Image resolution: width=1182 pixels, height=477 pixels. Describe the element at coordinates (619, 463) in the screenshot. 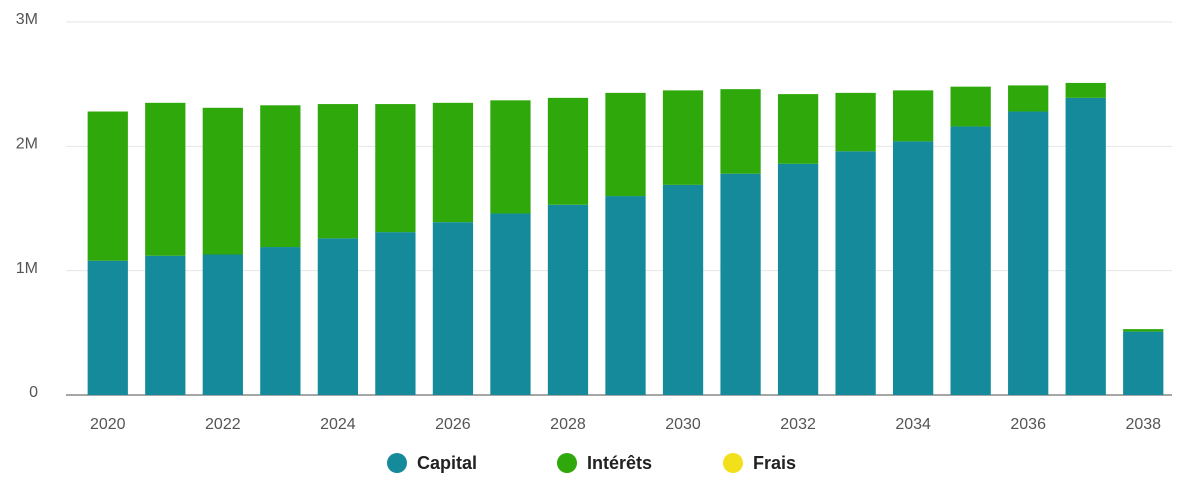

I see `legend-label: Intérêts` at that location.